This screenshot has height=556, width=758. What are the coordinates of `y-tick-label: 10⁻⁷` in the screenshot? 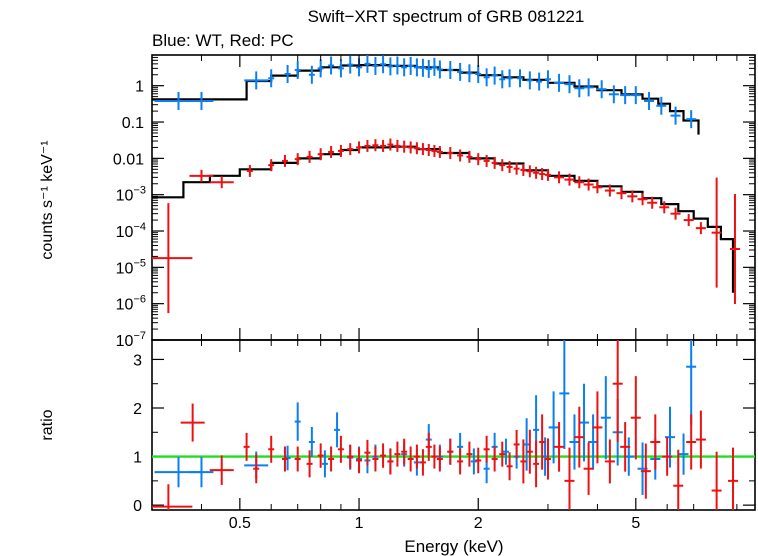 It's located at (131, 340).